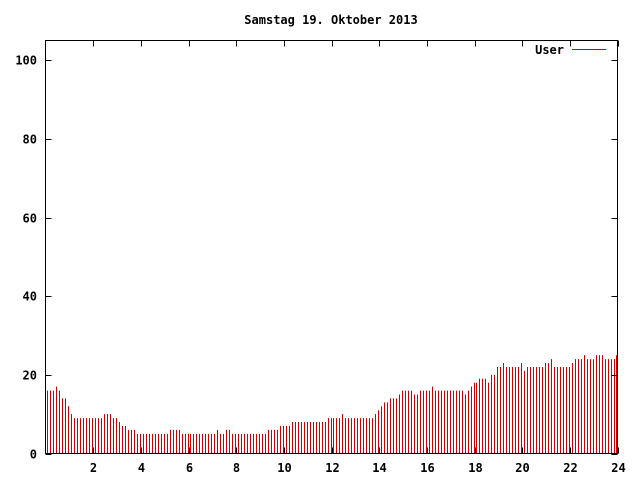 This screenshot has width=640, height=480. Describe the element at coordinates (30, 376) in the screenshot. I see `y-tick-label: 20` at that location.